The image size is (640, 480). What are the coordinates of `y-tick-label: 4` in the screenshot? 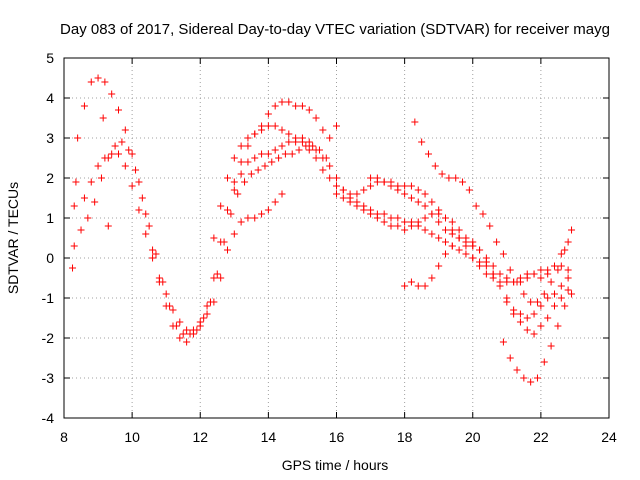 It's located at (50, 98).